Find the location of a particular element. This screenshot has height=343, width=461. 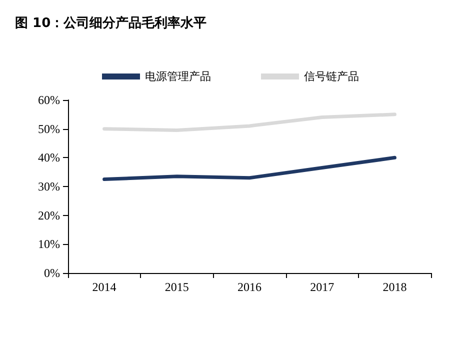

x-tick-label: 2017 is located at coordinates (322, 287).